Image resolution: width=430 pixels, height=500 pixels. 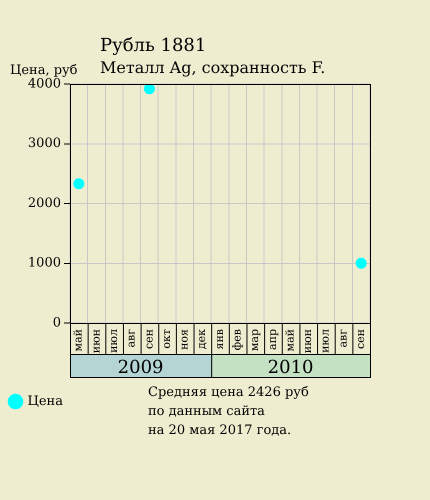 What do you see at coordinates (272, 339) in the screenshot?
I see `x-tick-label: апр` at bounding box center [272, 339].